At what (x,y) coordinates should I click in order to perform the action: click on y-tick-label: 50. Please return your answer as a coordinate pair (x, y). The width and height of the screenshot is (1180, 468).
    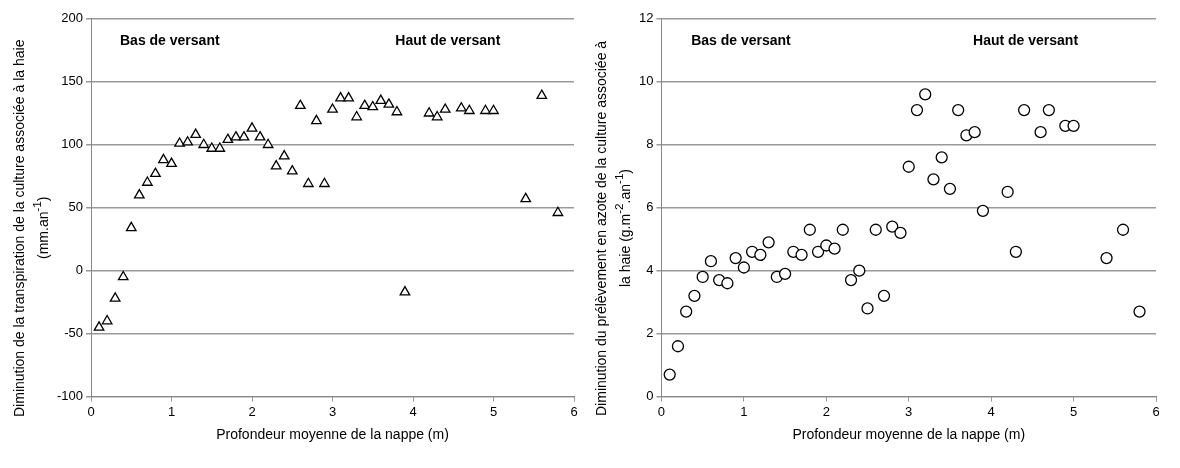
    Looking at the image, I should click on (76, 207).